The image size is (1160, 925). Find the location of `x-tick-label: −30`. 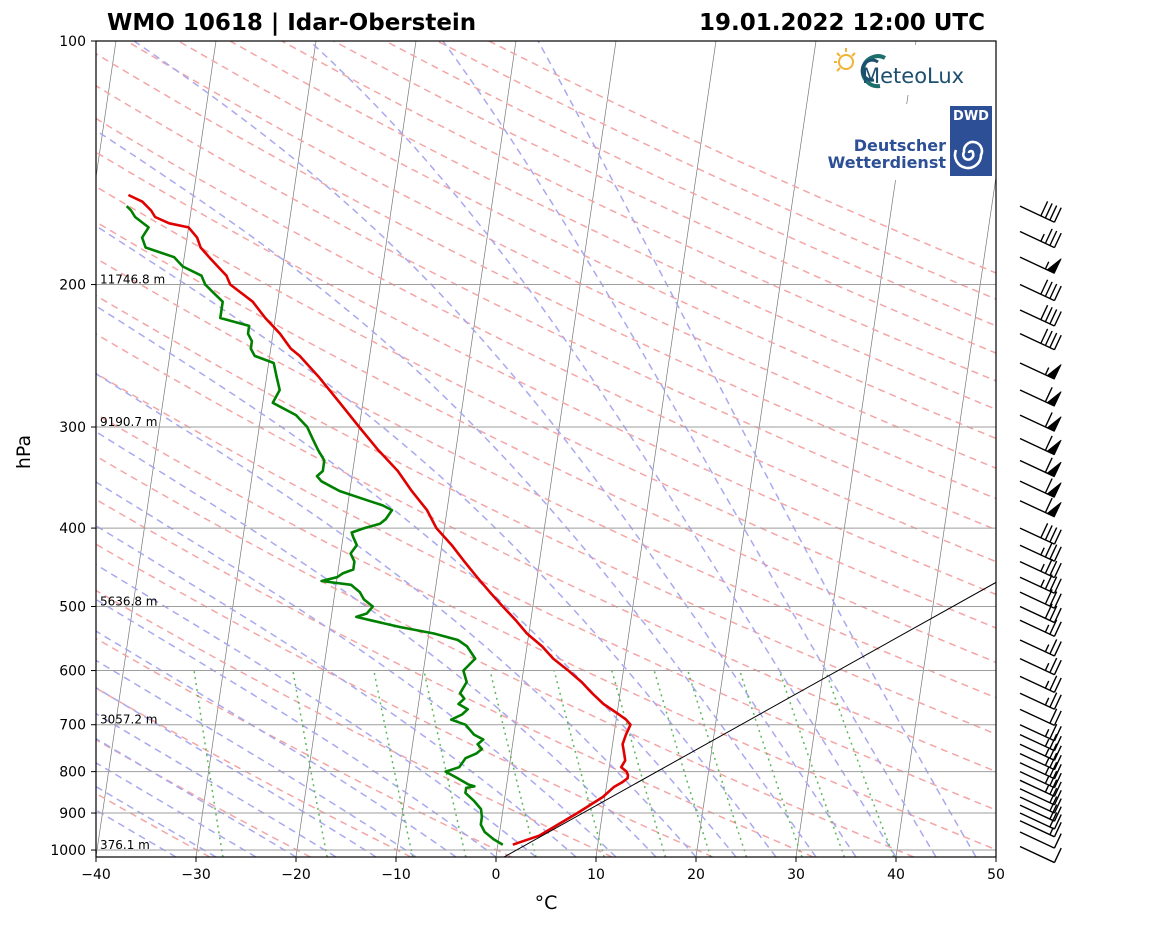

x-tick-label: −30 is located at coordinates (196, 875).